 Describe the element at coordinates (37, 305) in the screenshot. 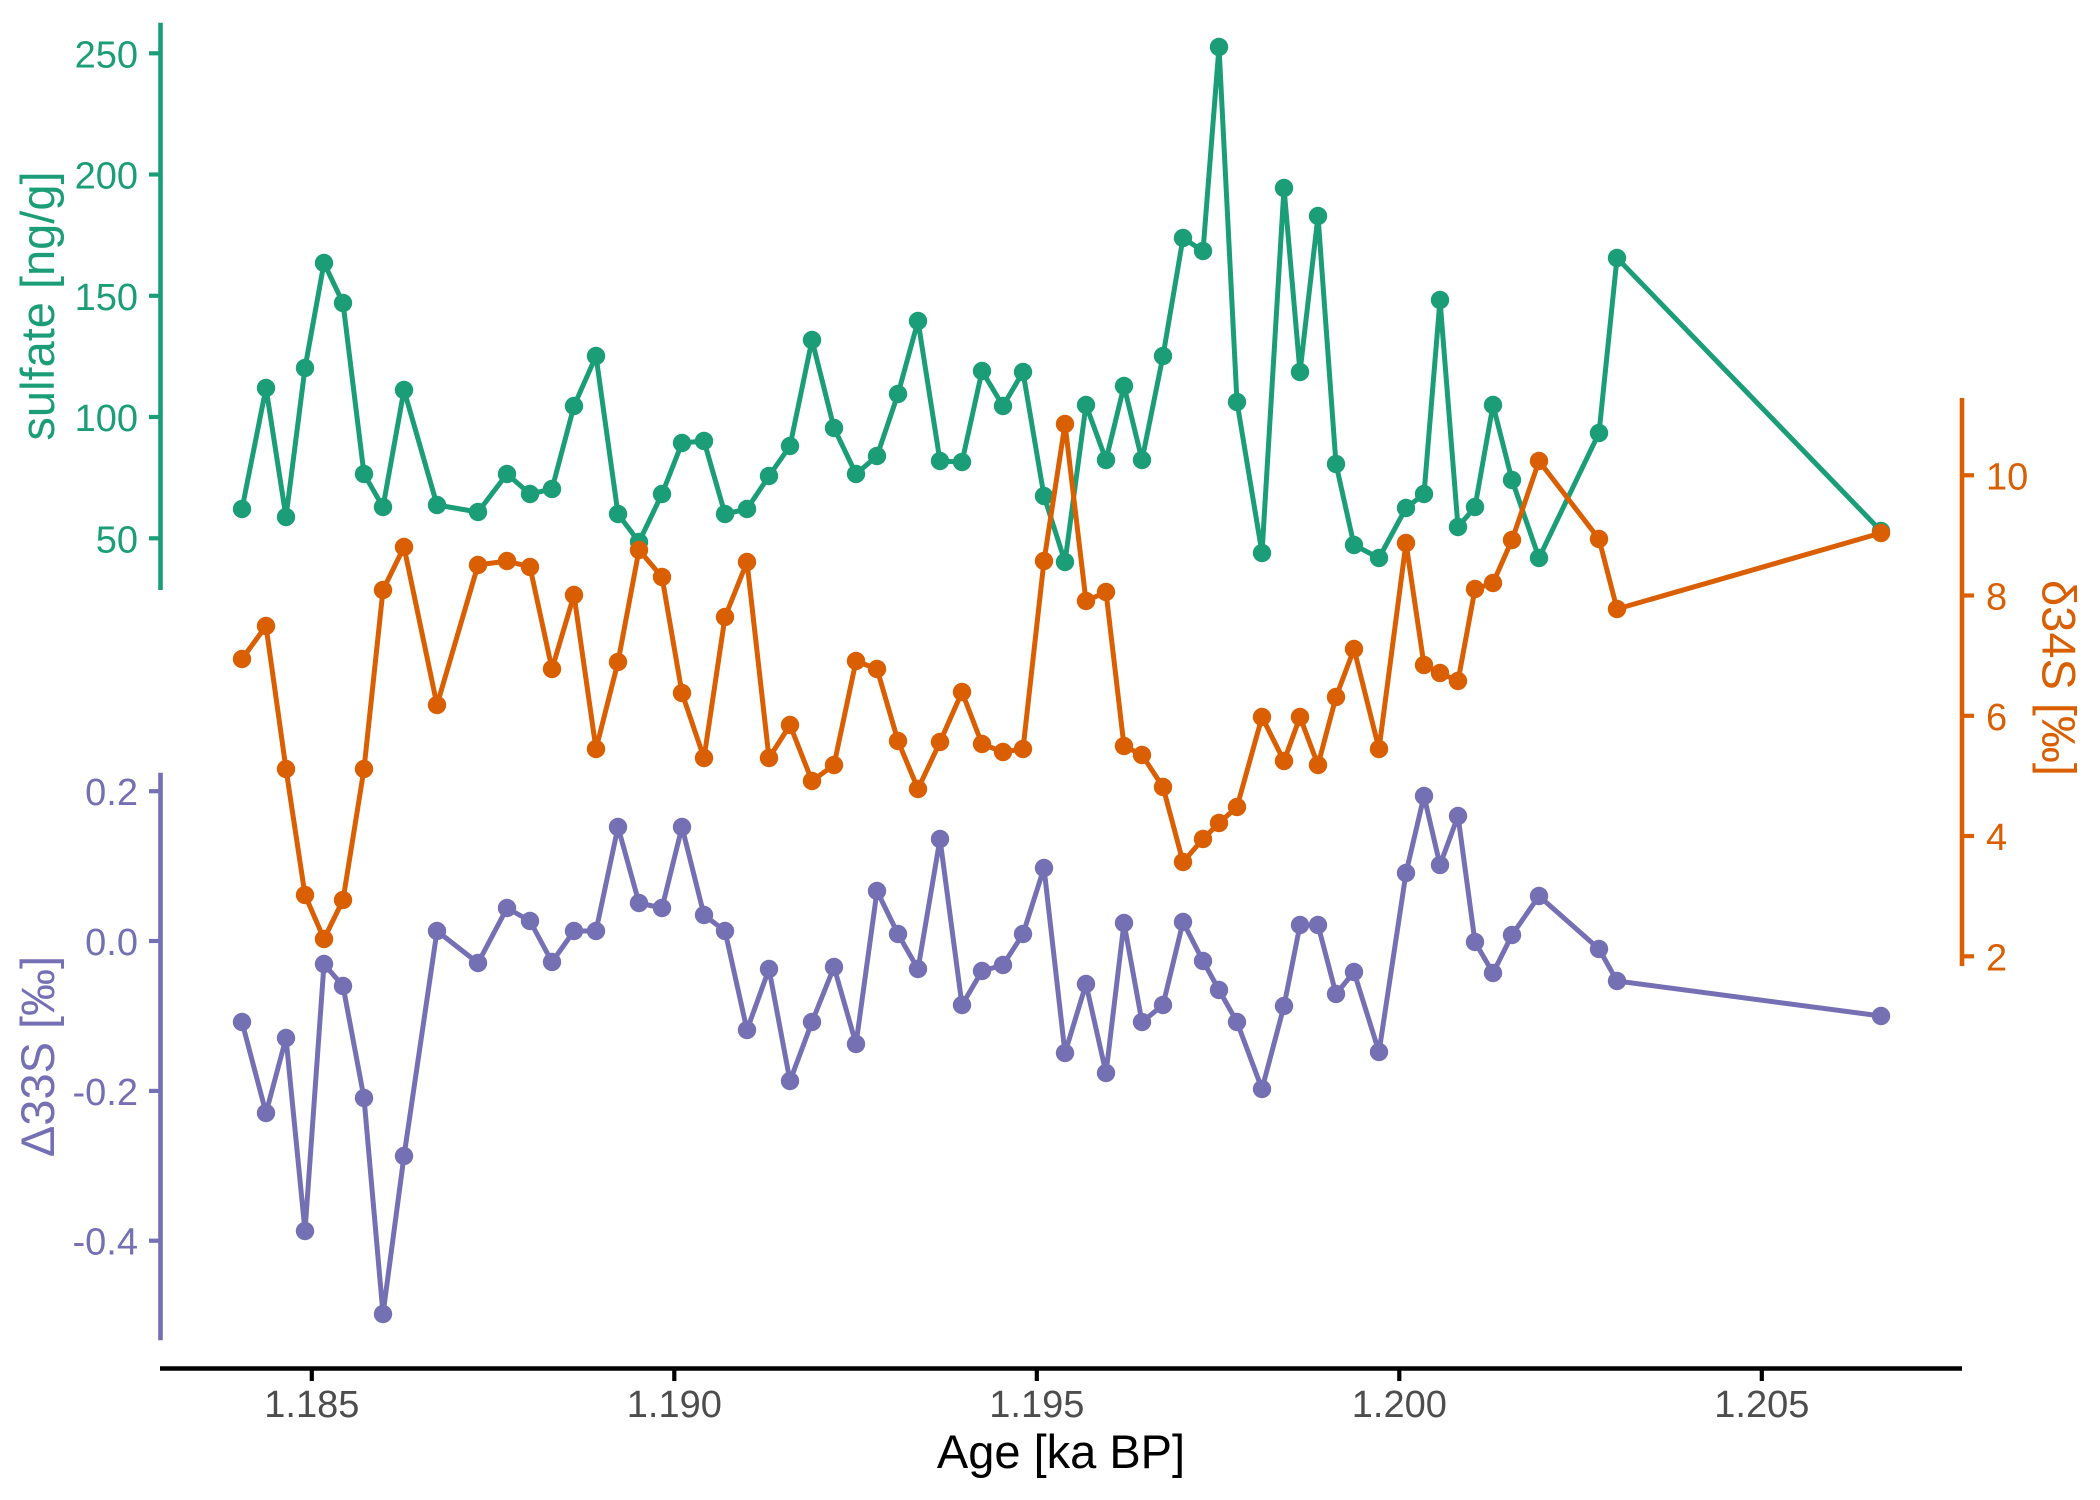

I see `svg-text: sulfate [ng/g]` at that location.